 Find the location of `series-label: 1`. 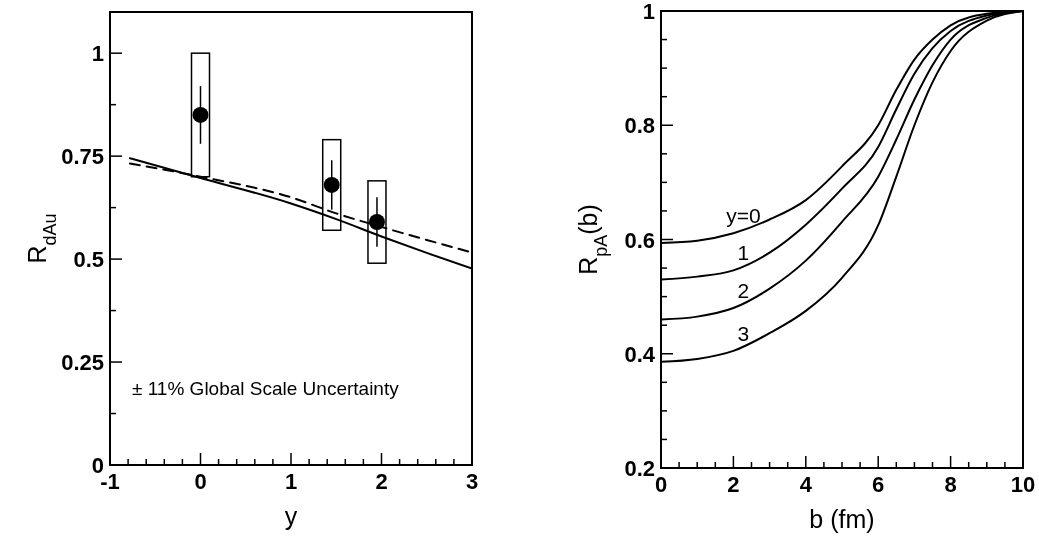

series-label: 1 is located at coordinates (743, 253).